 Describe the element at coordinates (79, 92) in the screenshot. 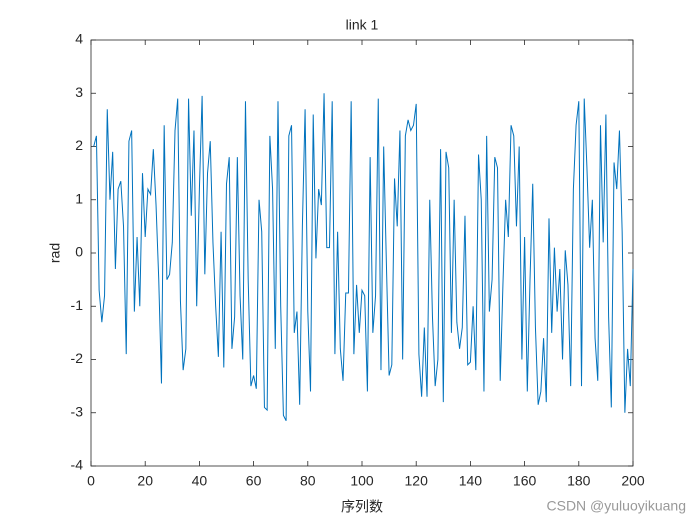

I see `y-tick-label: 3` at that location.